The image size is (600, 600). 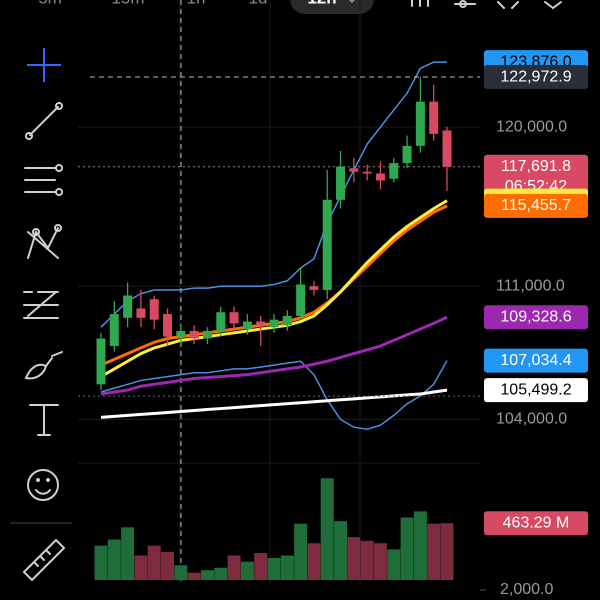 I want to click on timeframe-tab: 5m, so click(x=50, y=3).